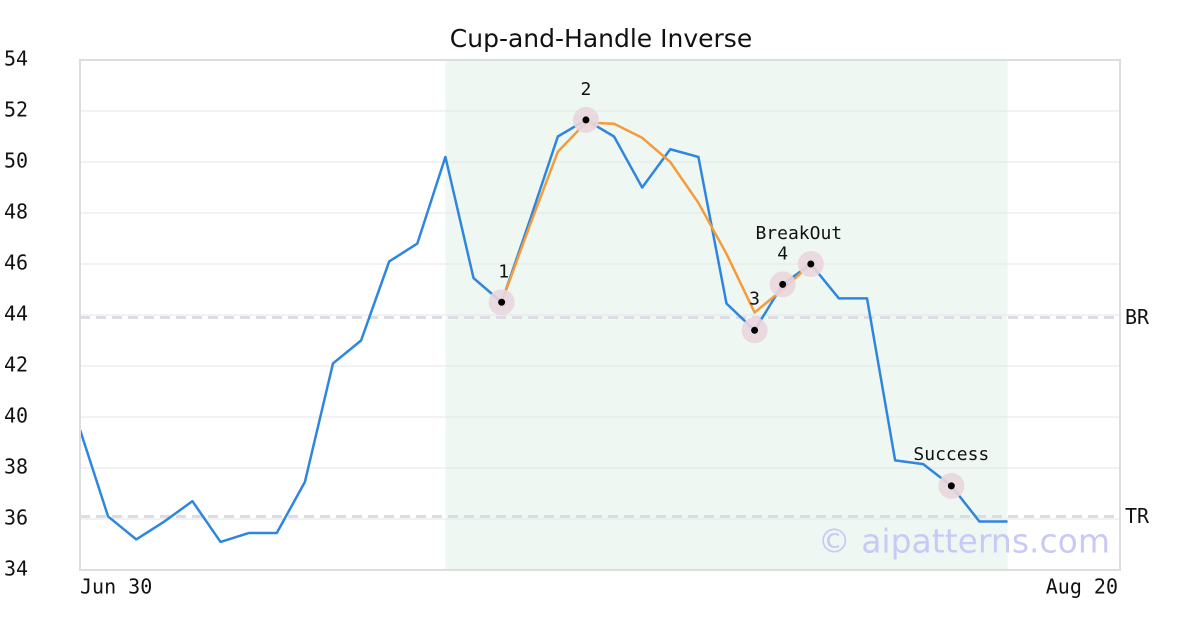 The height and width of the screenshot is (630, 1200). I want to click on annotation-label: 4, so click(782, 253).